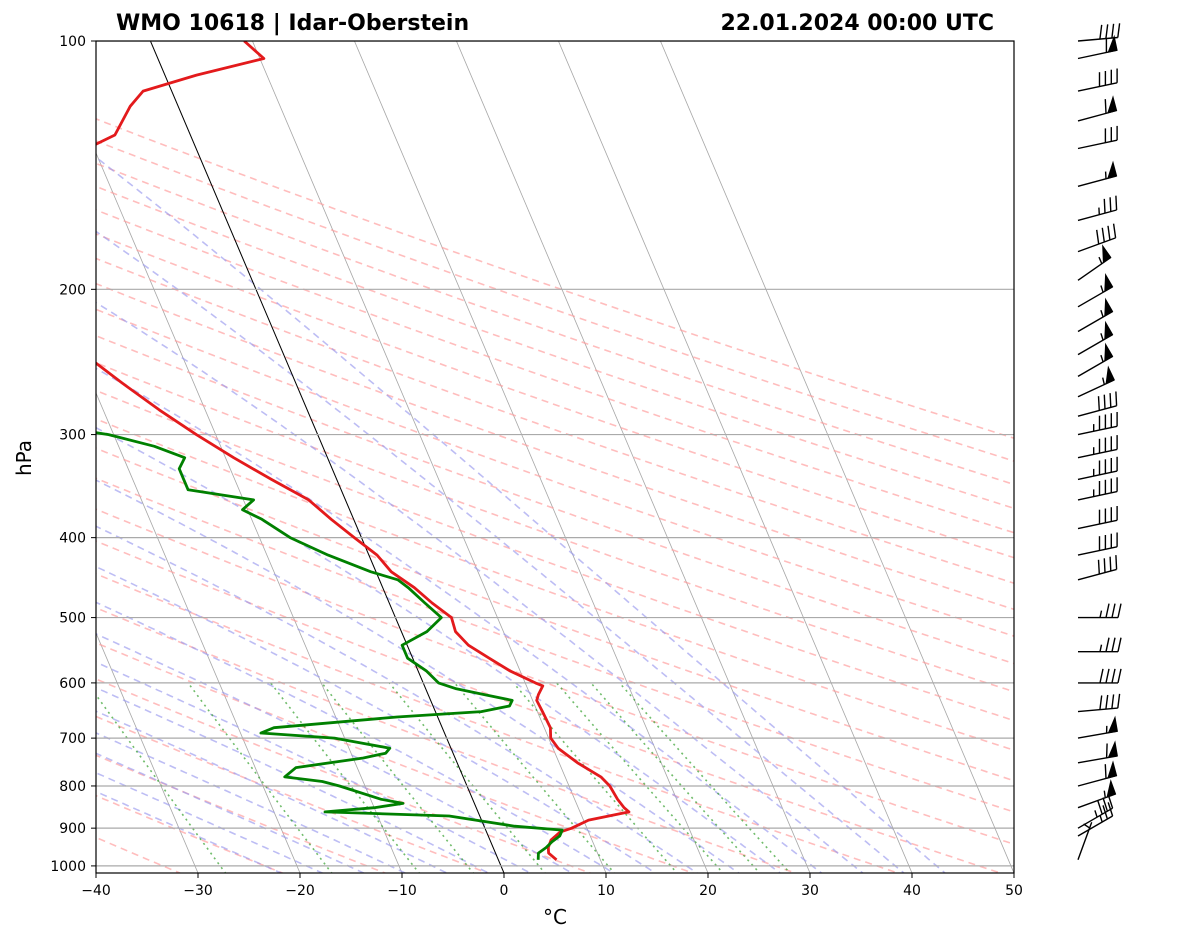 The height and width of the screenshot is (941, 1181). I want to click on y-tick-label: 300, so click(72, 436).